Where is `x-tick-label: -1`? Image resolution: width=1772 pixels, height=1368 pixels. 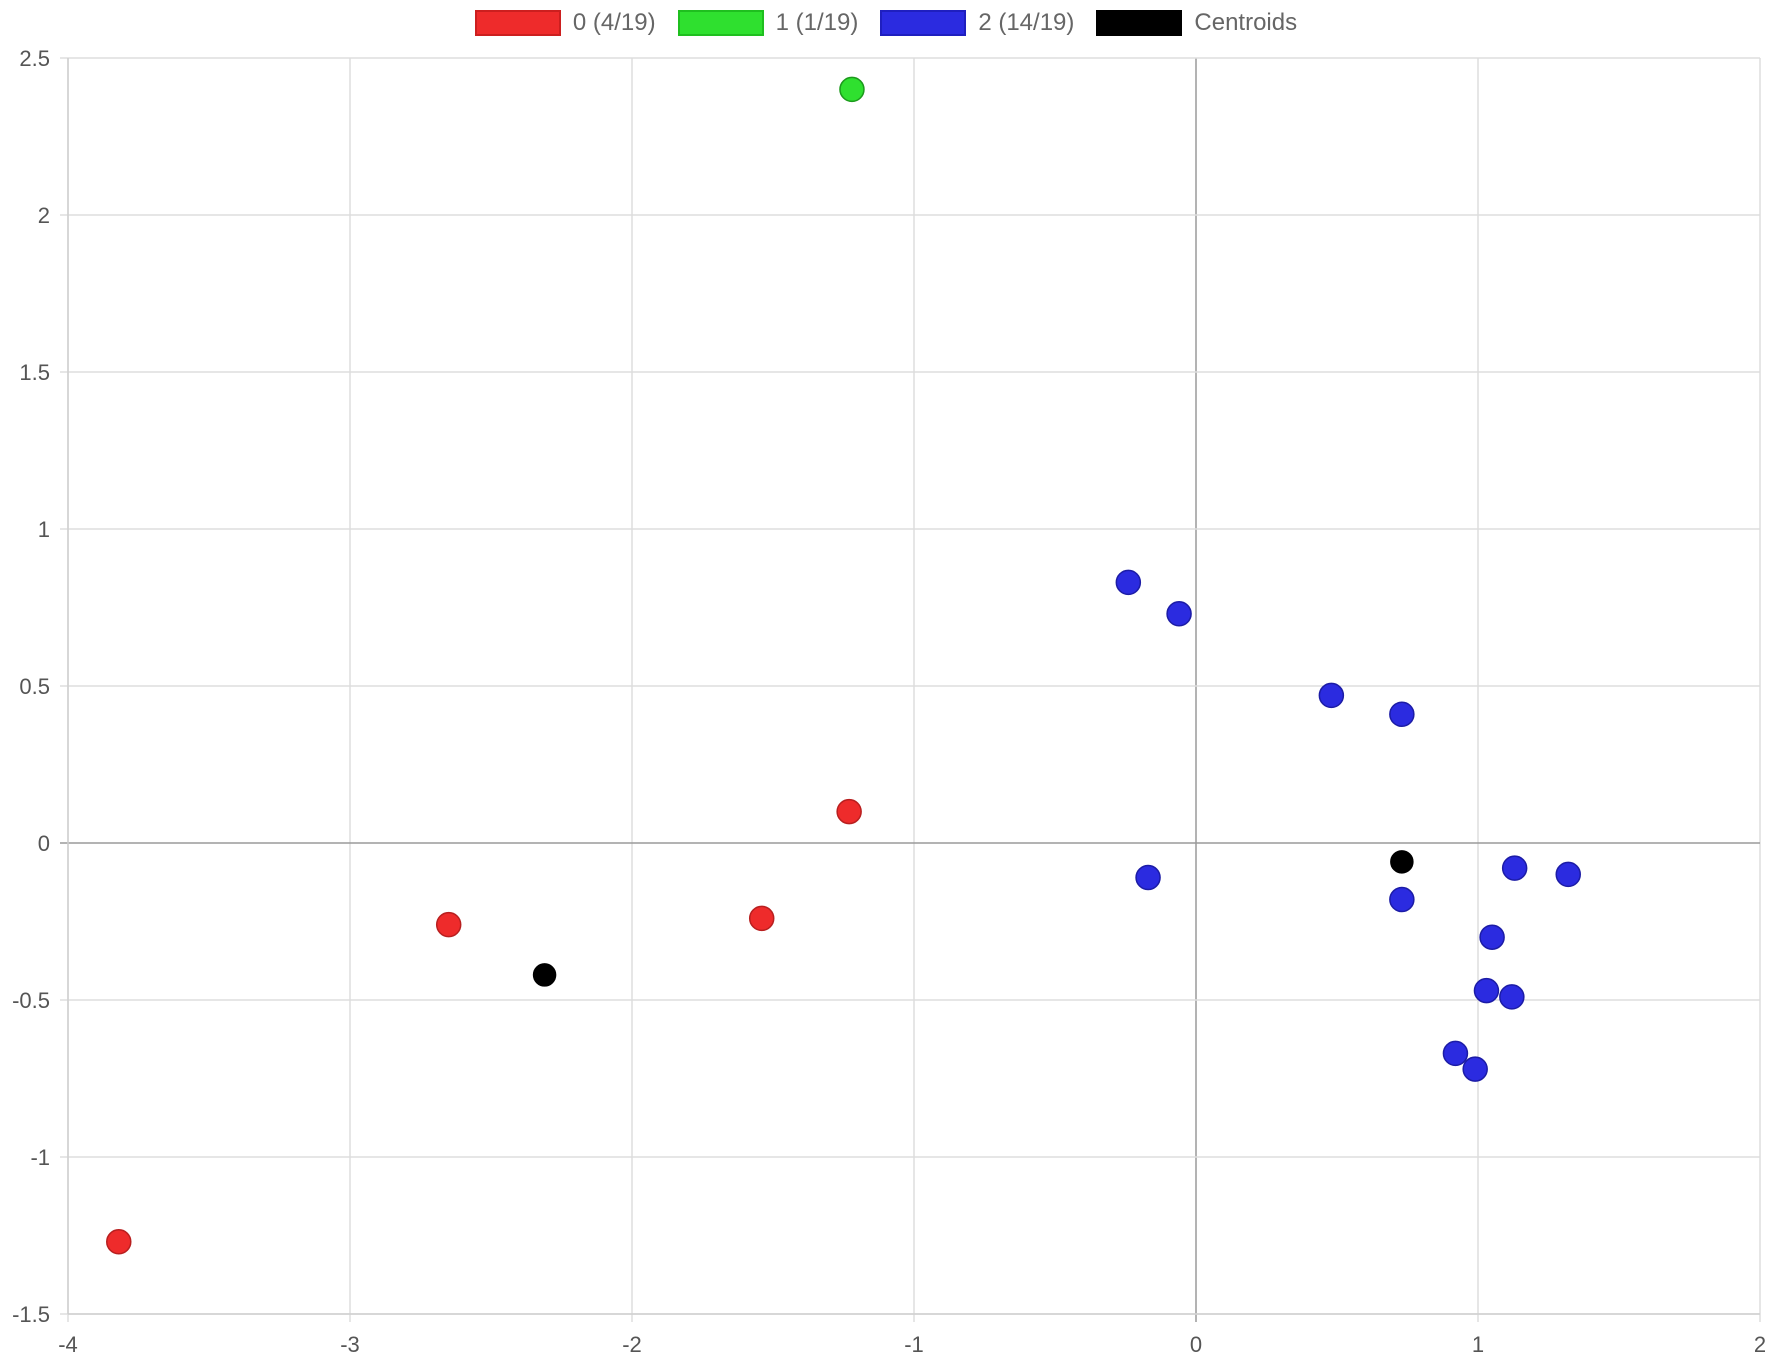 x-tick-label: -1 is located at coordinates (914, 1344).